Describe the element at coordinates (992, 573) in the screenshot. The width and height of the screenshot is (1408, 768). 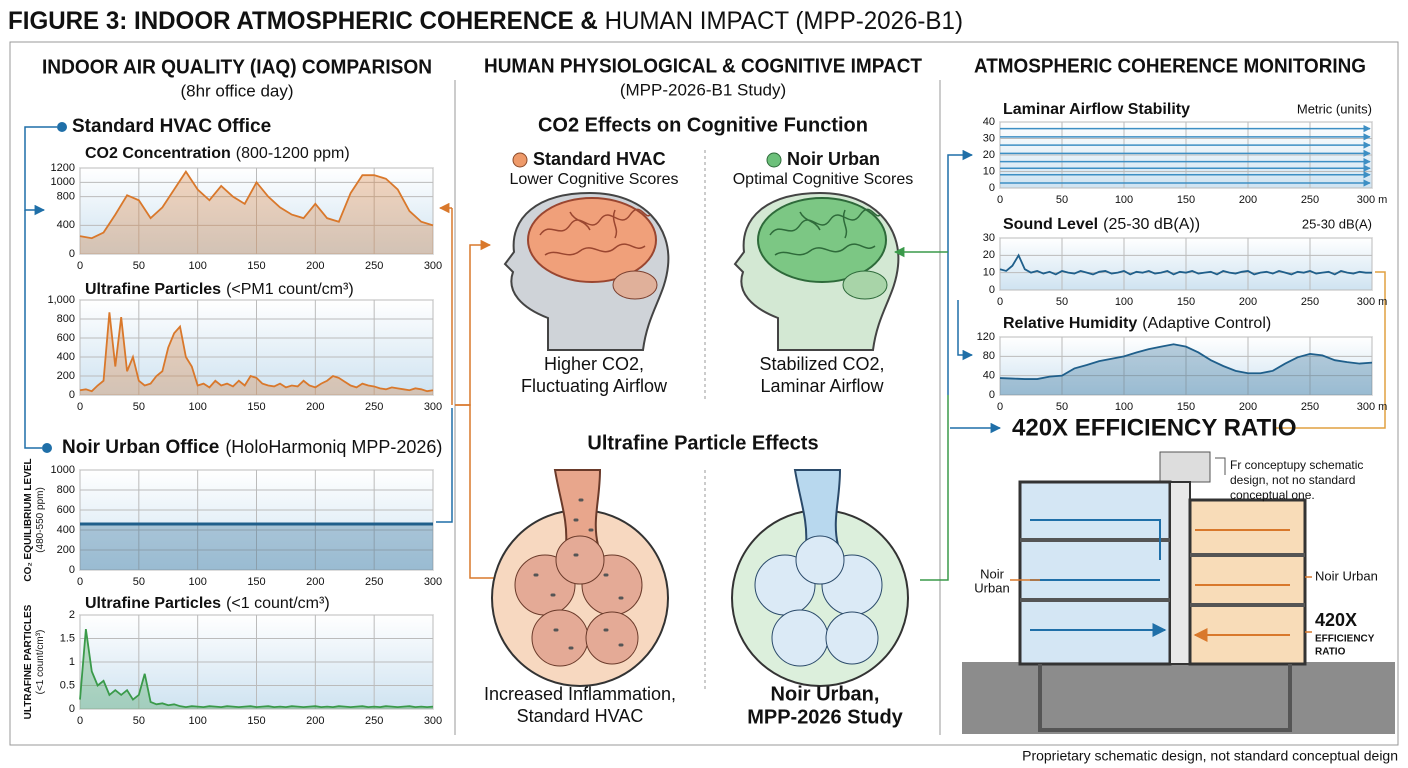
I see `building-label: Noir` at that location.